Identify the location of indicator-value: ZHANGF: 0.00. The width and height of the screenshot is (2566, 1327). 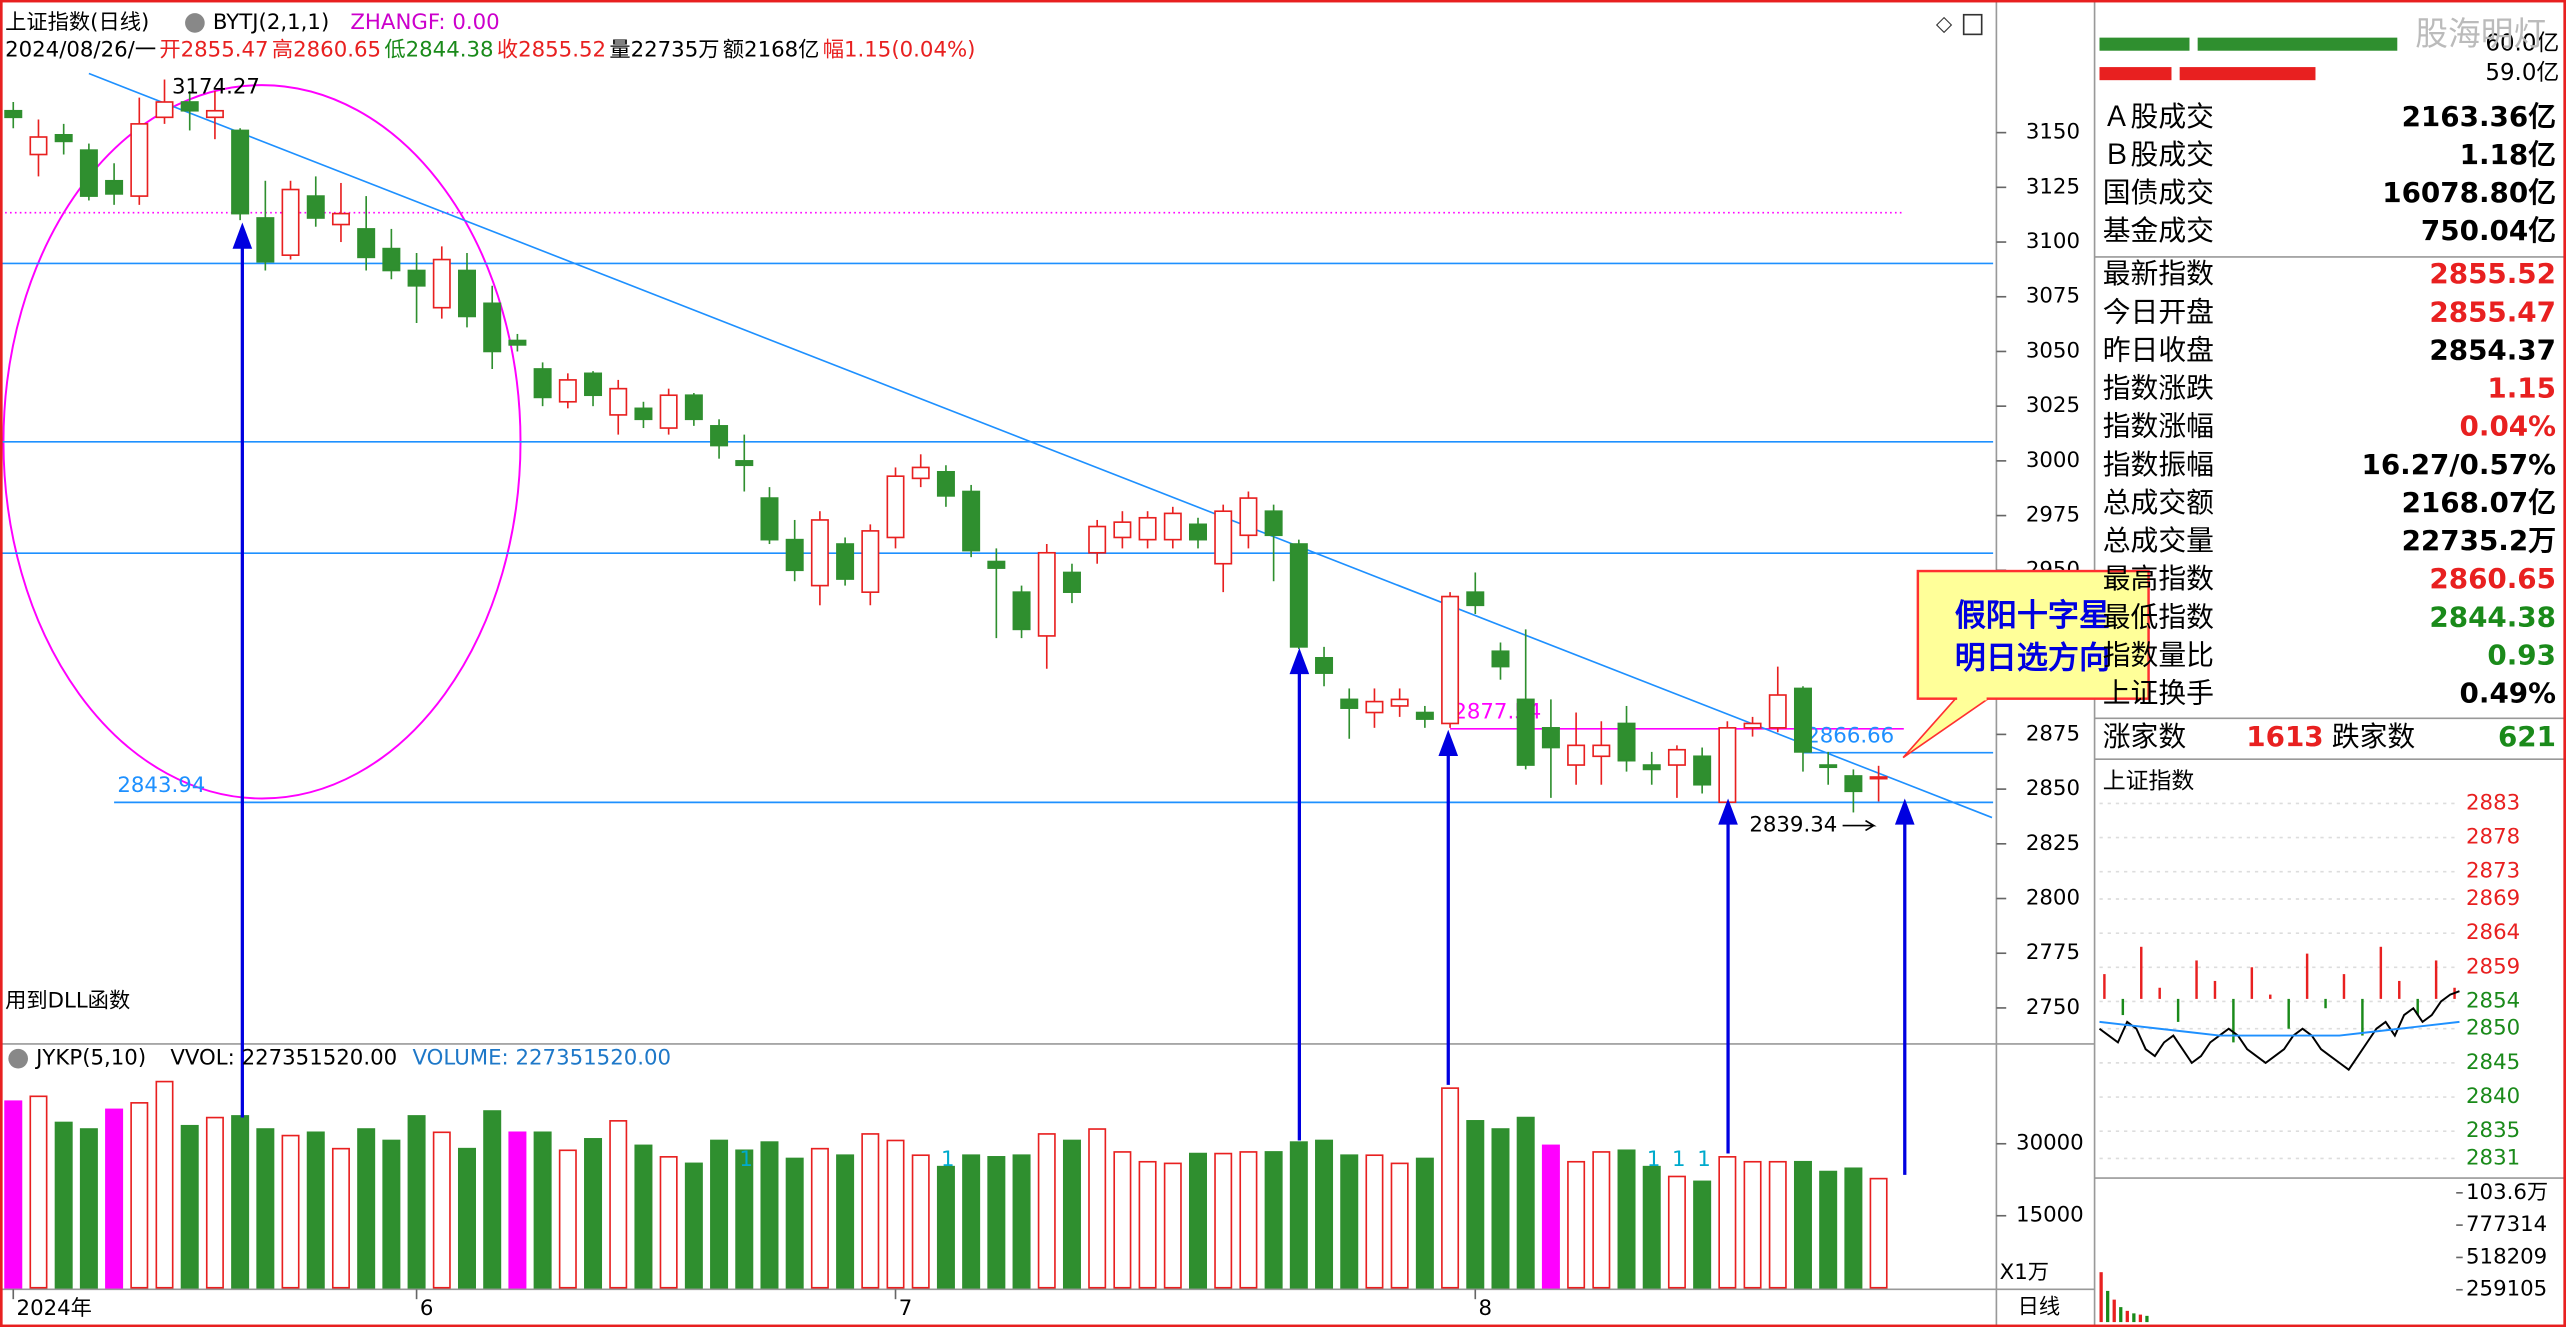
(424, 22).